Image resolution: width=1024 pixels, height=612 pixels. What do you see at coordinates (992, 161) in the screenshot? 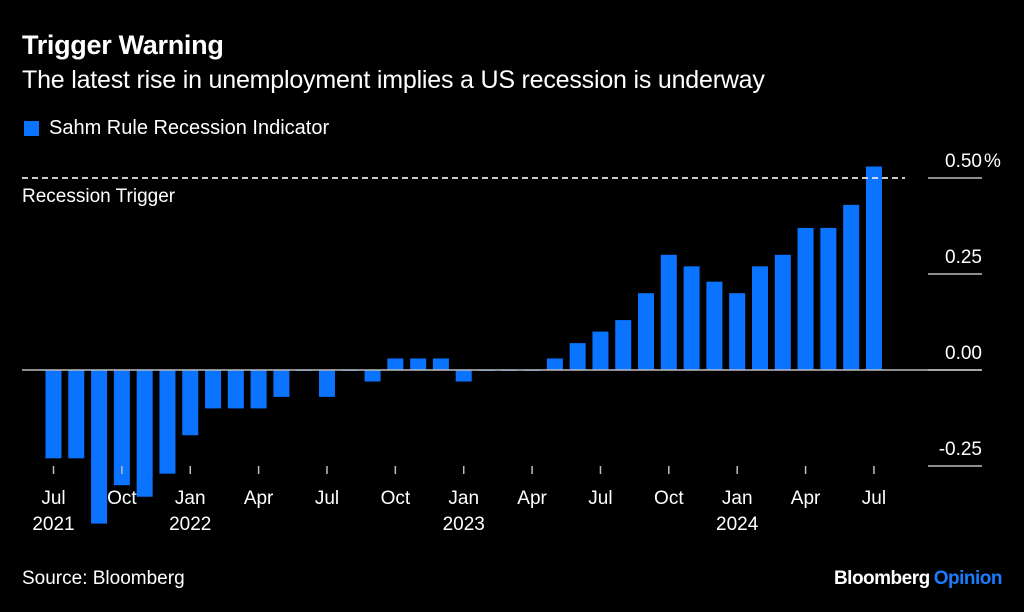
I see `y-unit-label: %` at bounding box center [992, 161].